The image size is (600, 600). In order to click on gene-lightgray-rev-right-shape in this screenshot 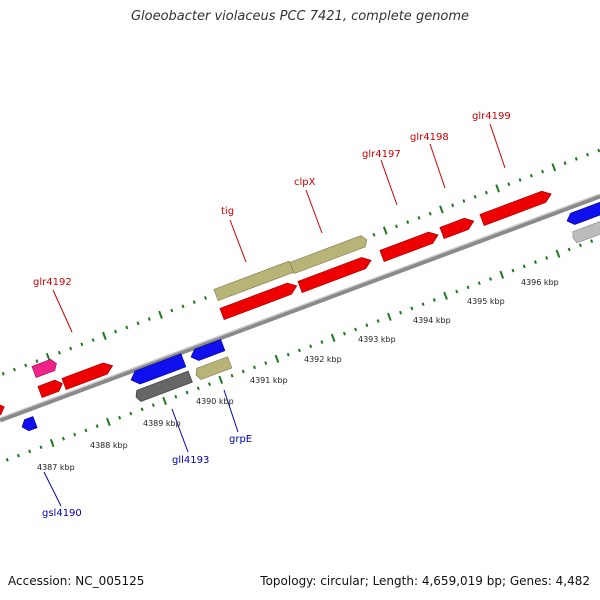, I will do `click(585, 230)`.